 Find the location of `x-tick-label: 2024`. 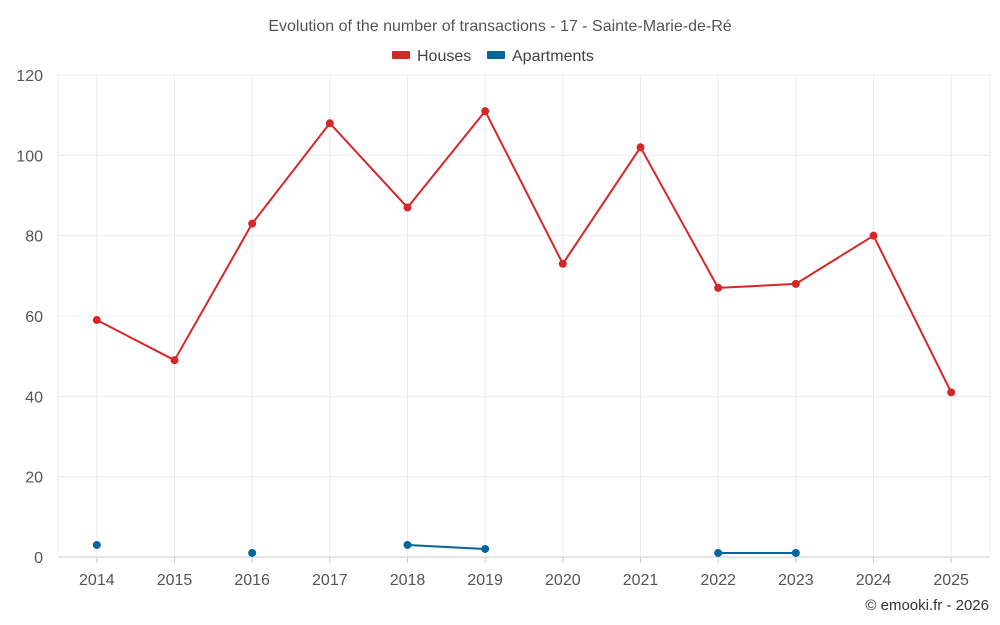

x-tick-label: 2024 is located at coordinates (874, 580).